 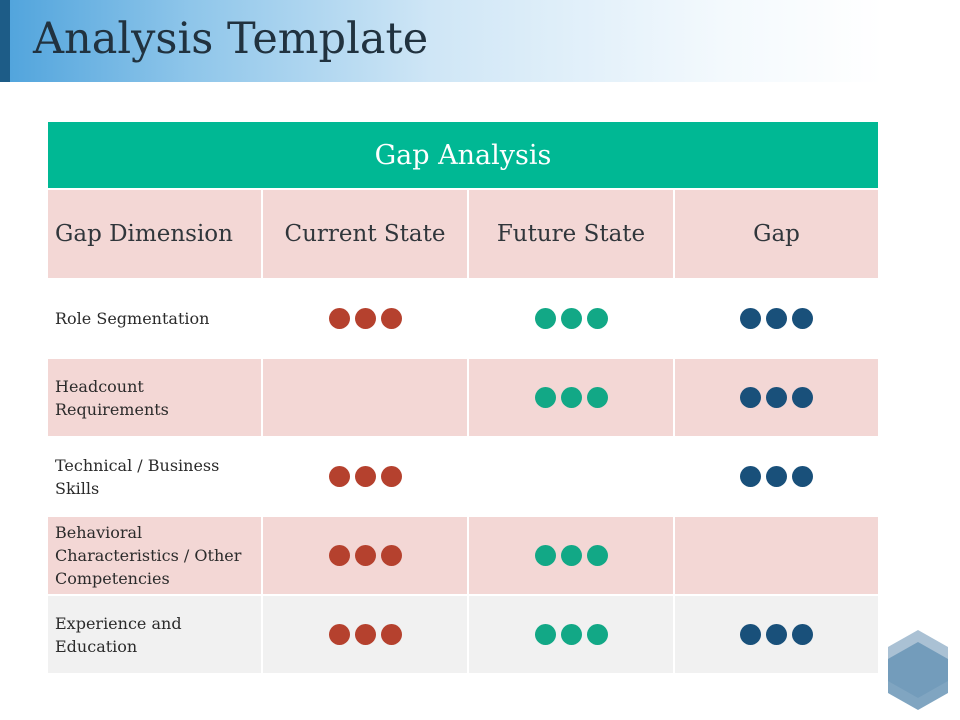 What do you see at coordinates (480, 41) in the screenshot?
I see `title-bar` at bounding box center [480, 41].